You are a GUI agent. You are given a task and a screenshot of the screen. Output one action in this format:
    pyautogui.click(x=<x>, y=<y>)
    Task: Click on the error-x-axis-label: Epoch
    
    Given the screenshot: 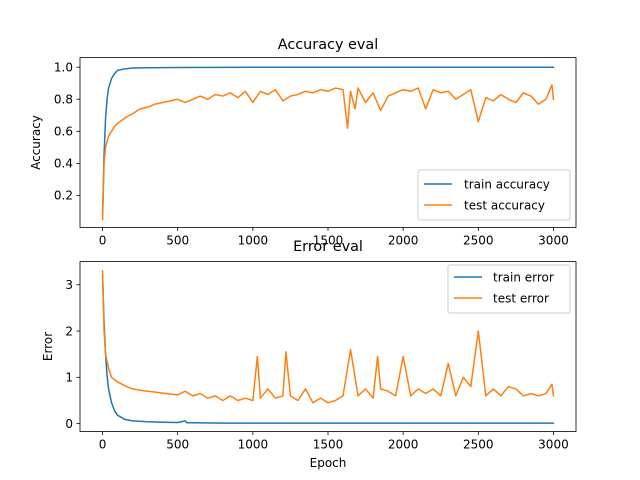 What is the action you would take?
    pyautogui.click(x=328, y=463)
    